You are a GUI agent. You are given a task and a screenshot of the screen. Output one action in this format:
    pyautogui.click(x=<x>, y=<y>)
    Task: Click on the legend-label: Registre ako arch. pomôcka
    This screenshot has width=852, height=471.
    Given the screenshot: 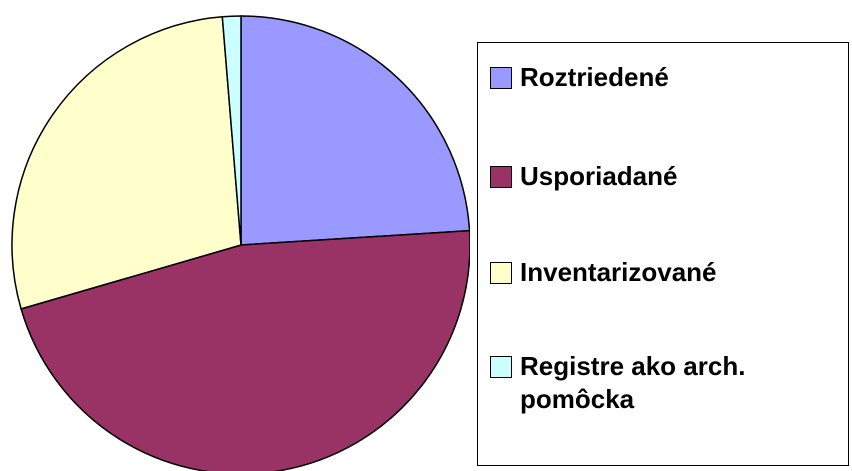 What is the action you would take?
    pyautogui.click(x=633, y=382)
    